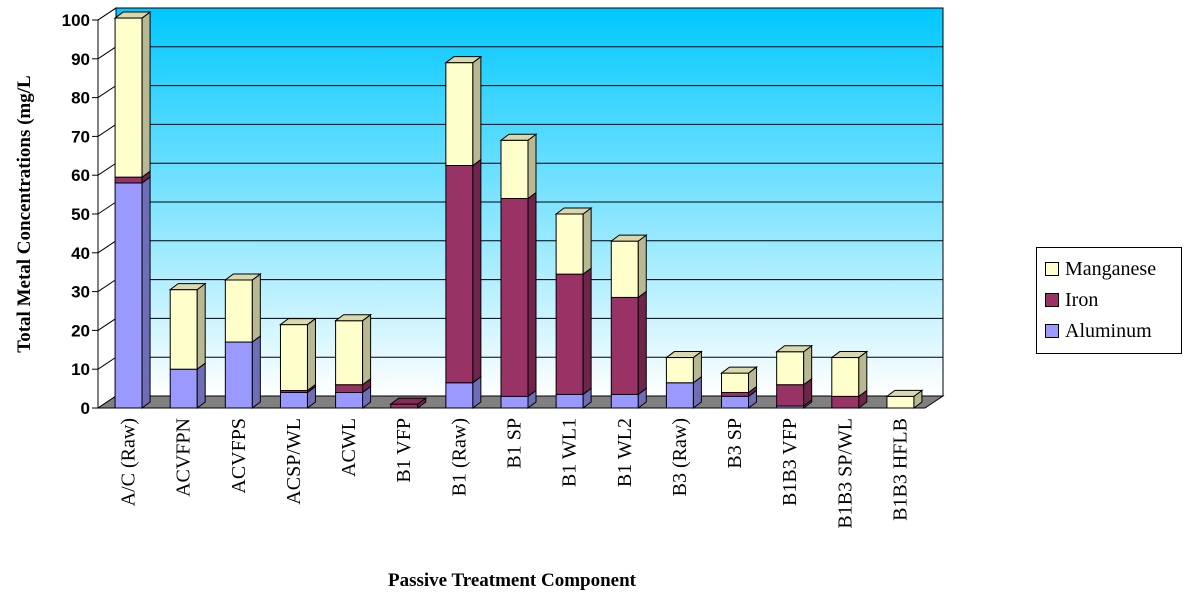 This screenshot has width=1186, height=592. What do you see at coordinates (80, 98) in the screenshot?
I see `y-tick-label: 80` at bounding box center [80, 98].